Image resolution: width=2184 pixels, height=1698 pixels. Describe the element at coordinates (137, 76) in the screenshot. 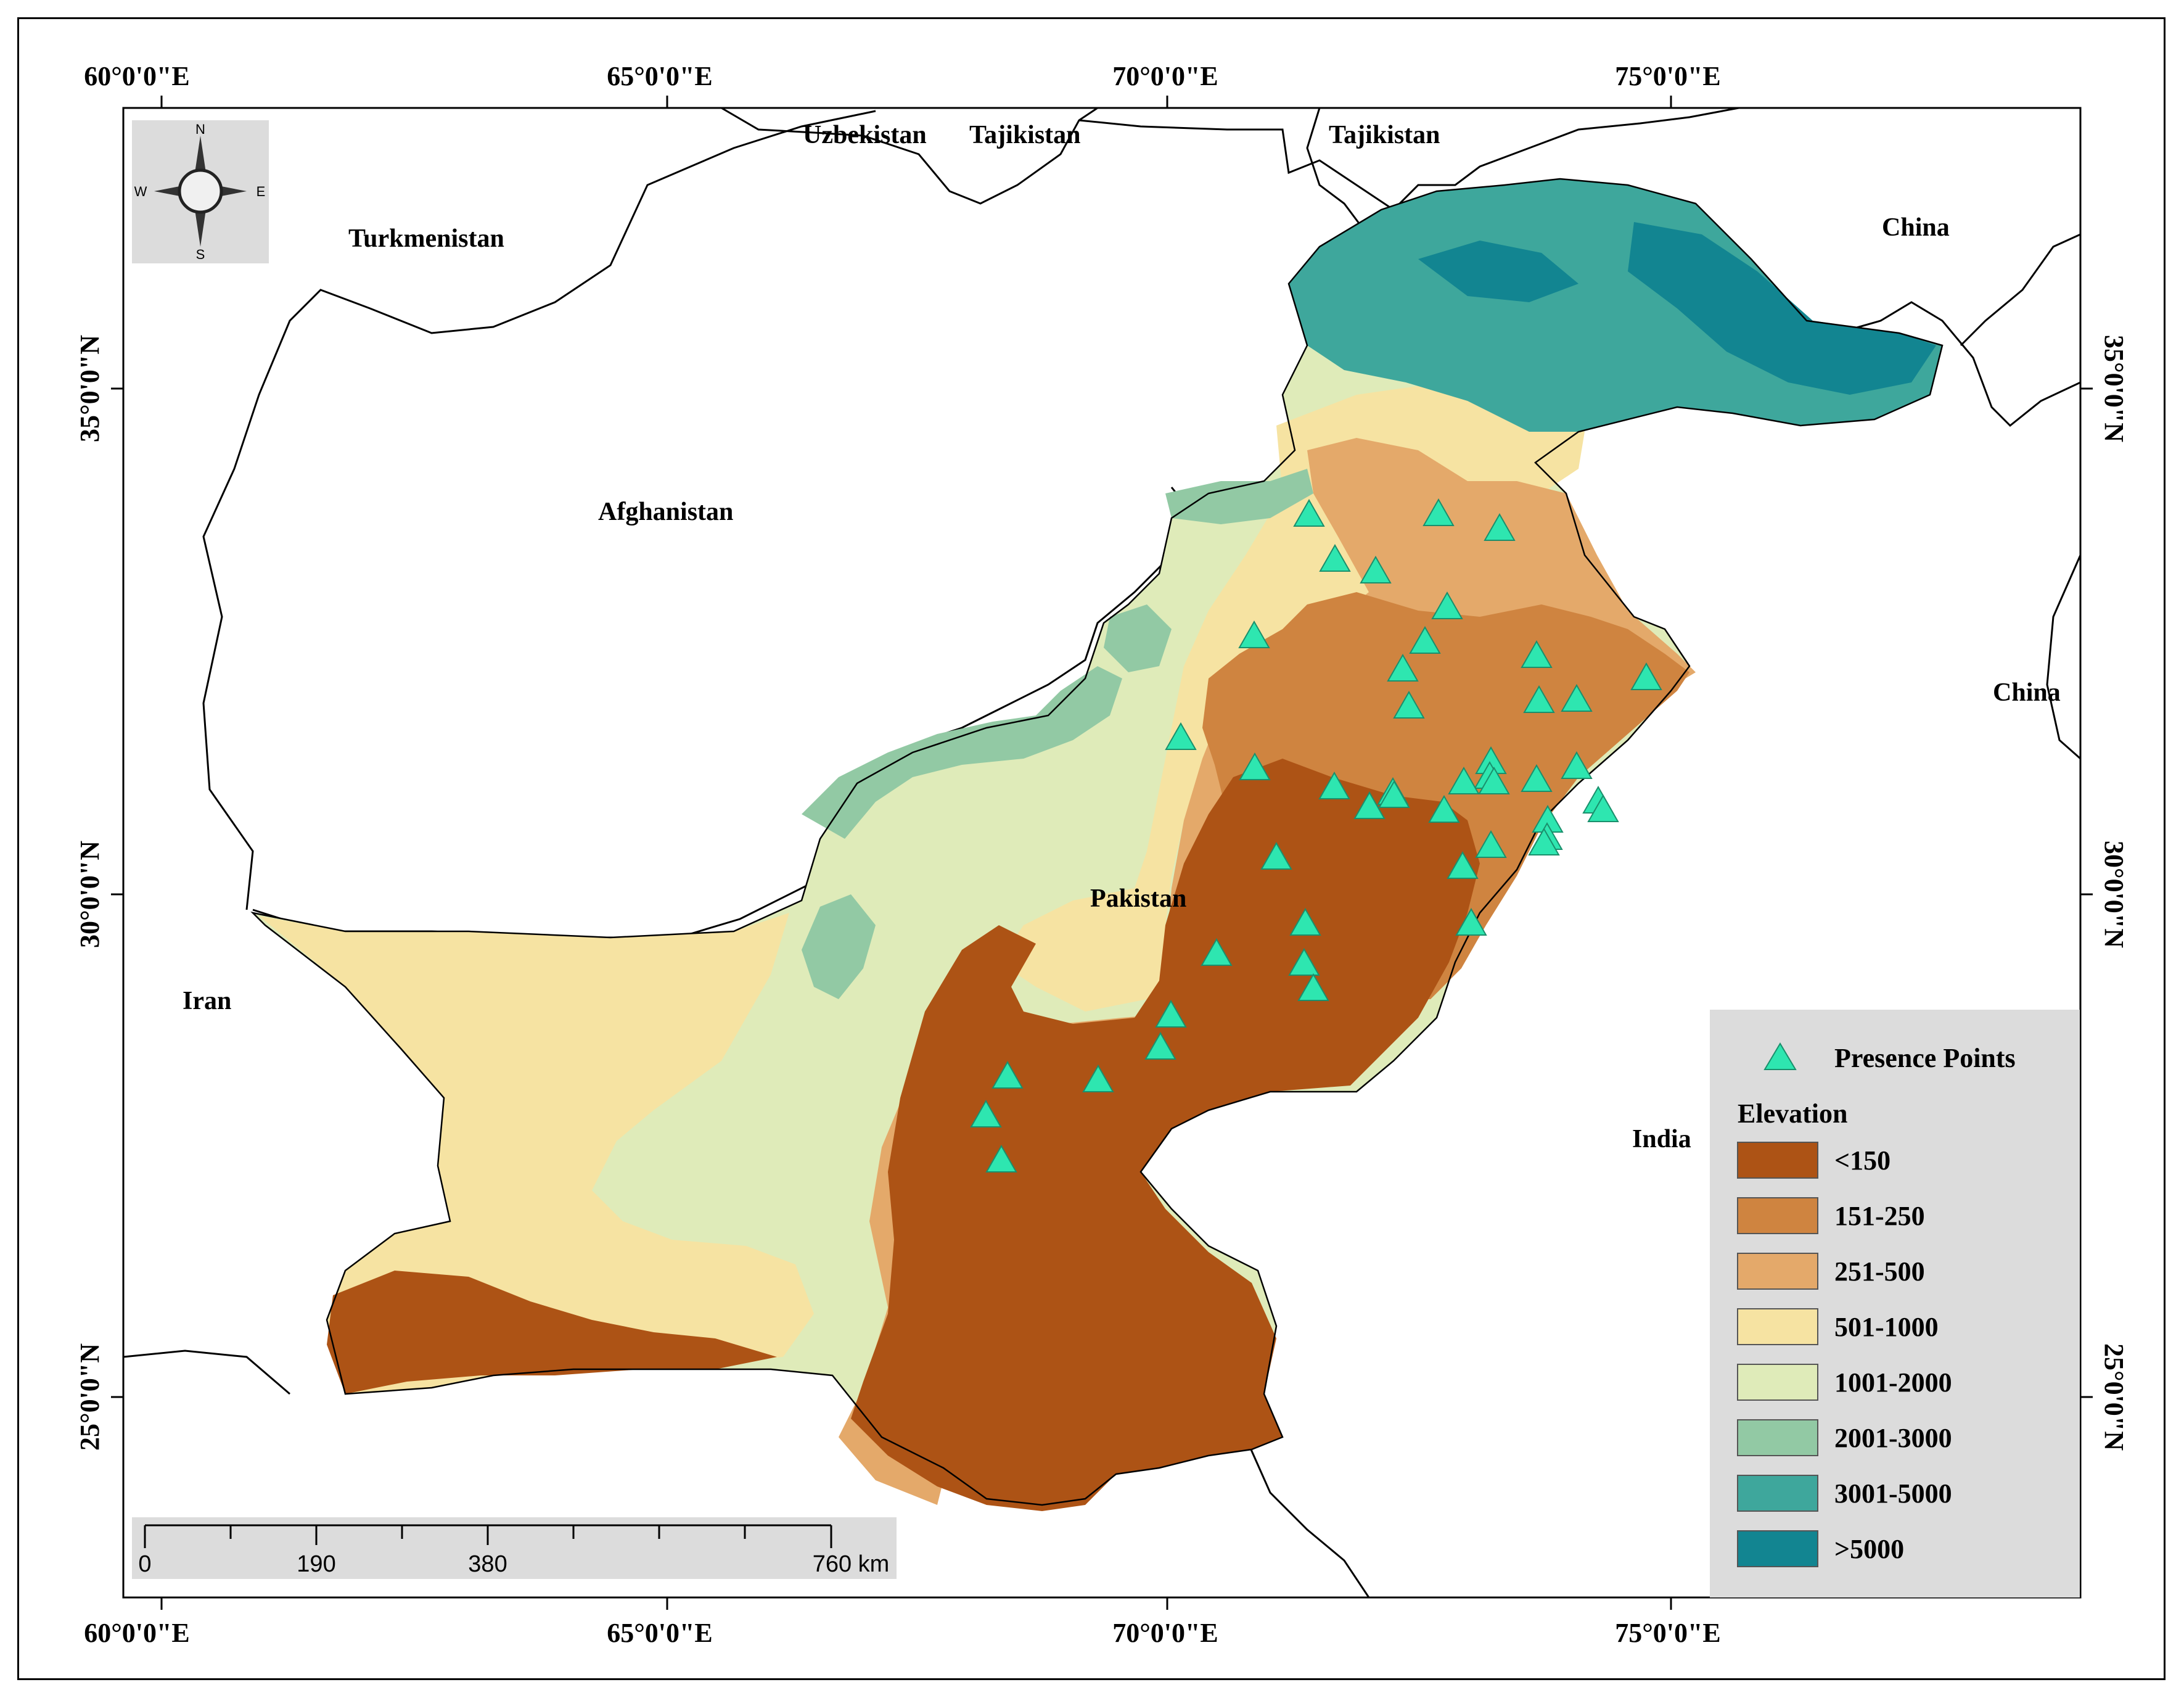

I see `lon-label-top-60: 60°0'0"E` at that location.